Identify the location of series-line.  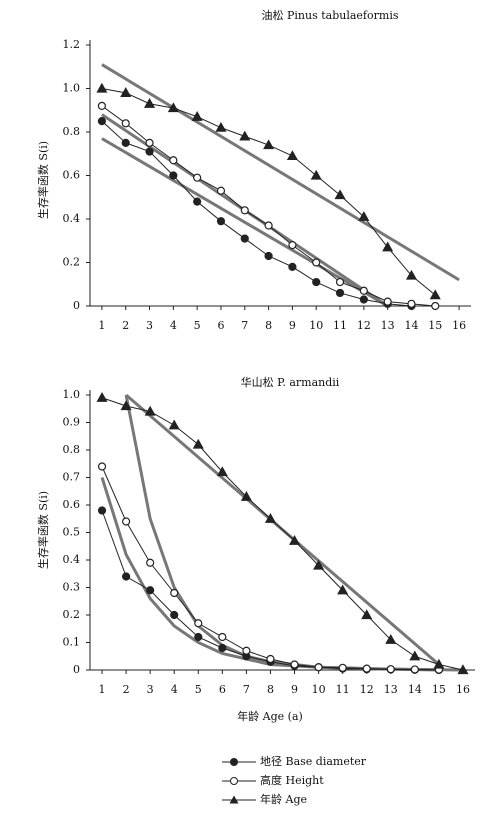
(256, 213).